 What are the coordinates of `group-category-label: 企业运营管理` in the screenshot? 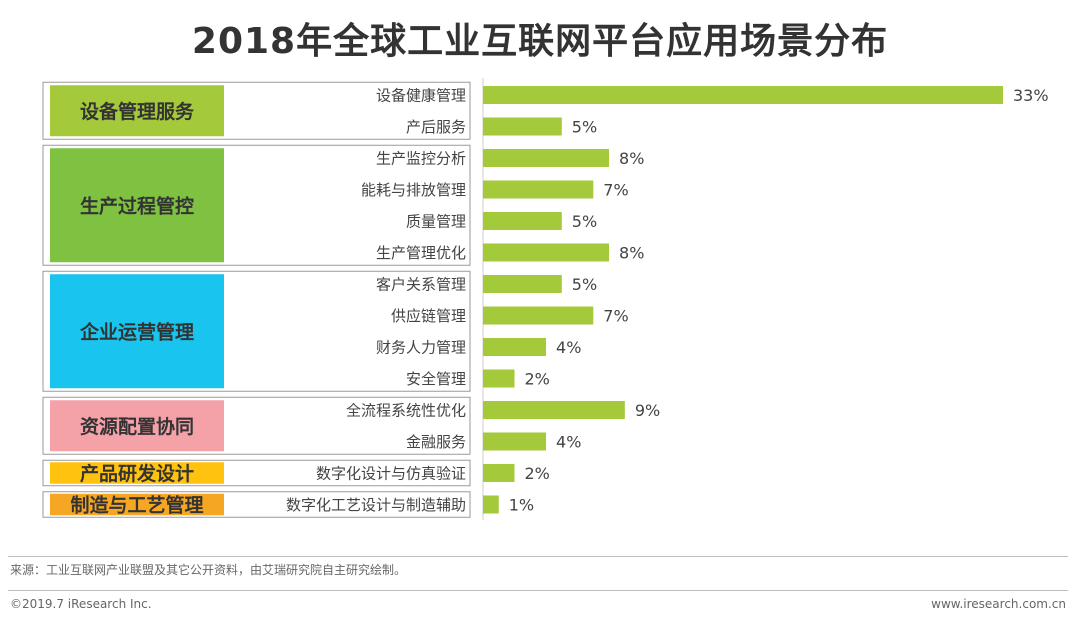 It's located at (136, 331).